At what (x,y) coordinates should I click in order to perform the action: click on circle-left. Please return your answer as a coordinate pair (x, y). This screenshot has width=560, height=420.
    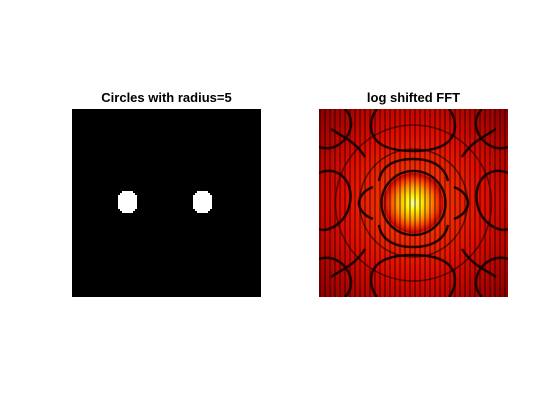
    Looking at the image, I should click on (127, 202).